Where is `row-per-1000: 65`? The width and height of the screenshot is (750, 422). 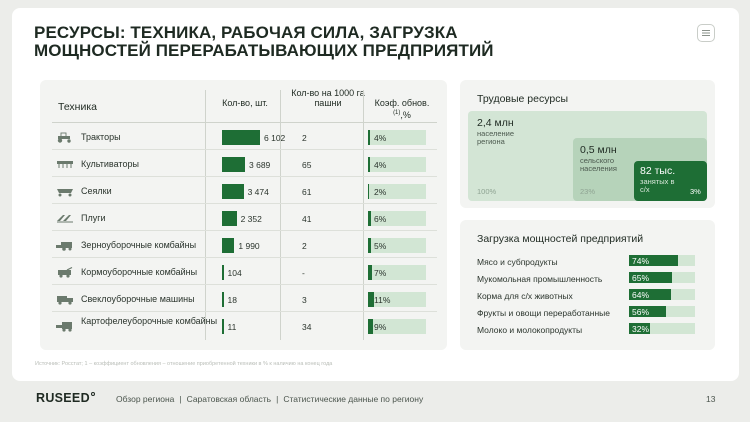
row-per-1000: 65 is located at coordinates (307, 165).